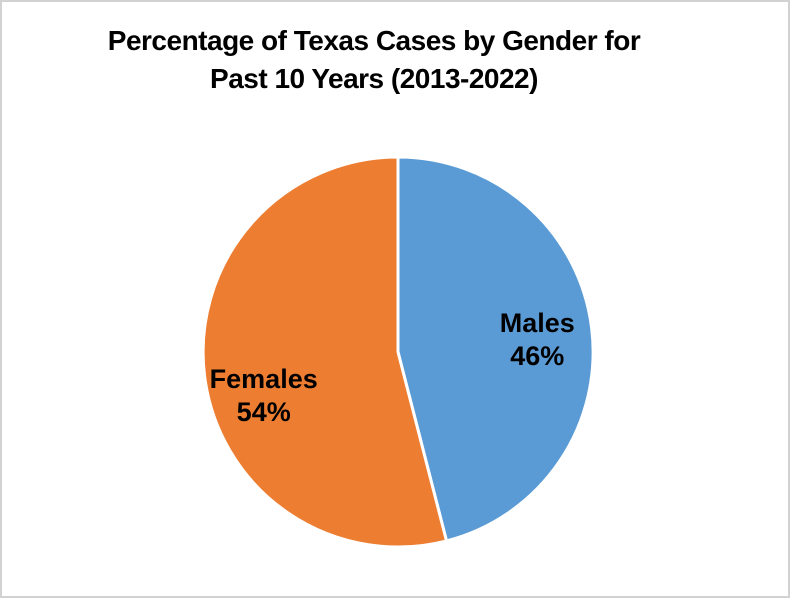 The width and height of the screenshot is (790, 598). I want to click on chart-title-line-1: Percentage of Texas Cases by Gender for, so click(374, 40).